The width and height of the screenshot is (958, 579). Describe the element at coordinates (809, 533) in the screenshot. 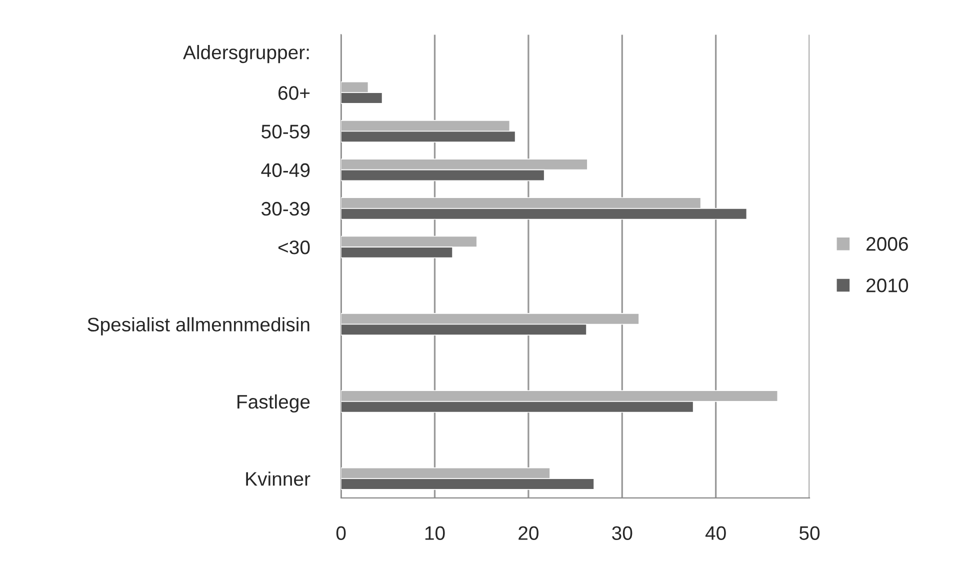

I see `x-tick-label: 50` at that location.